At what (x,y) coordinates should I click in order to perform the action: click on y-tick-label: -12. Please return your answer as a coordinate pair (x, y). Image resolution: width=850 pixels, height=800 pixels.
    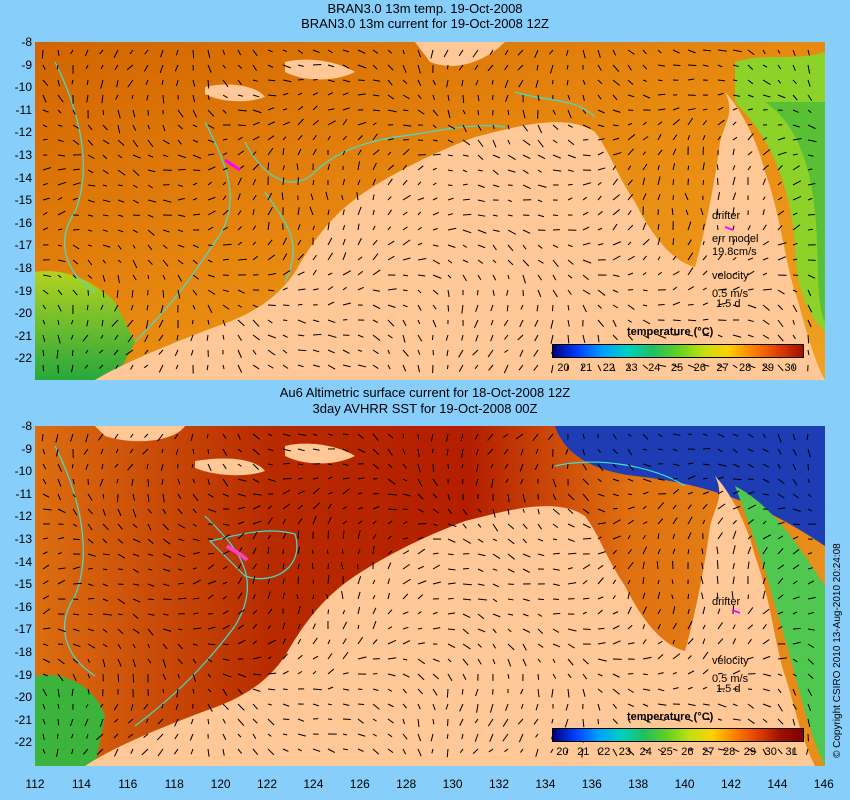
    Looking at the image, I should click on (23, 132).